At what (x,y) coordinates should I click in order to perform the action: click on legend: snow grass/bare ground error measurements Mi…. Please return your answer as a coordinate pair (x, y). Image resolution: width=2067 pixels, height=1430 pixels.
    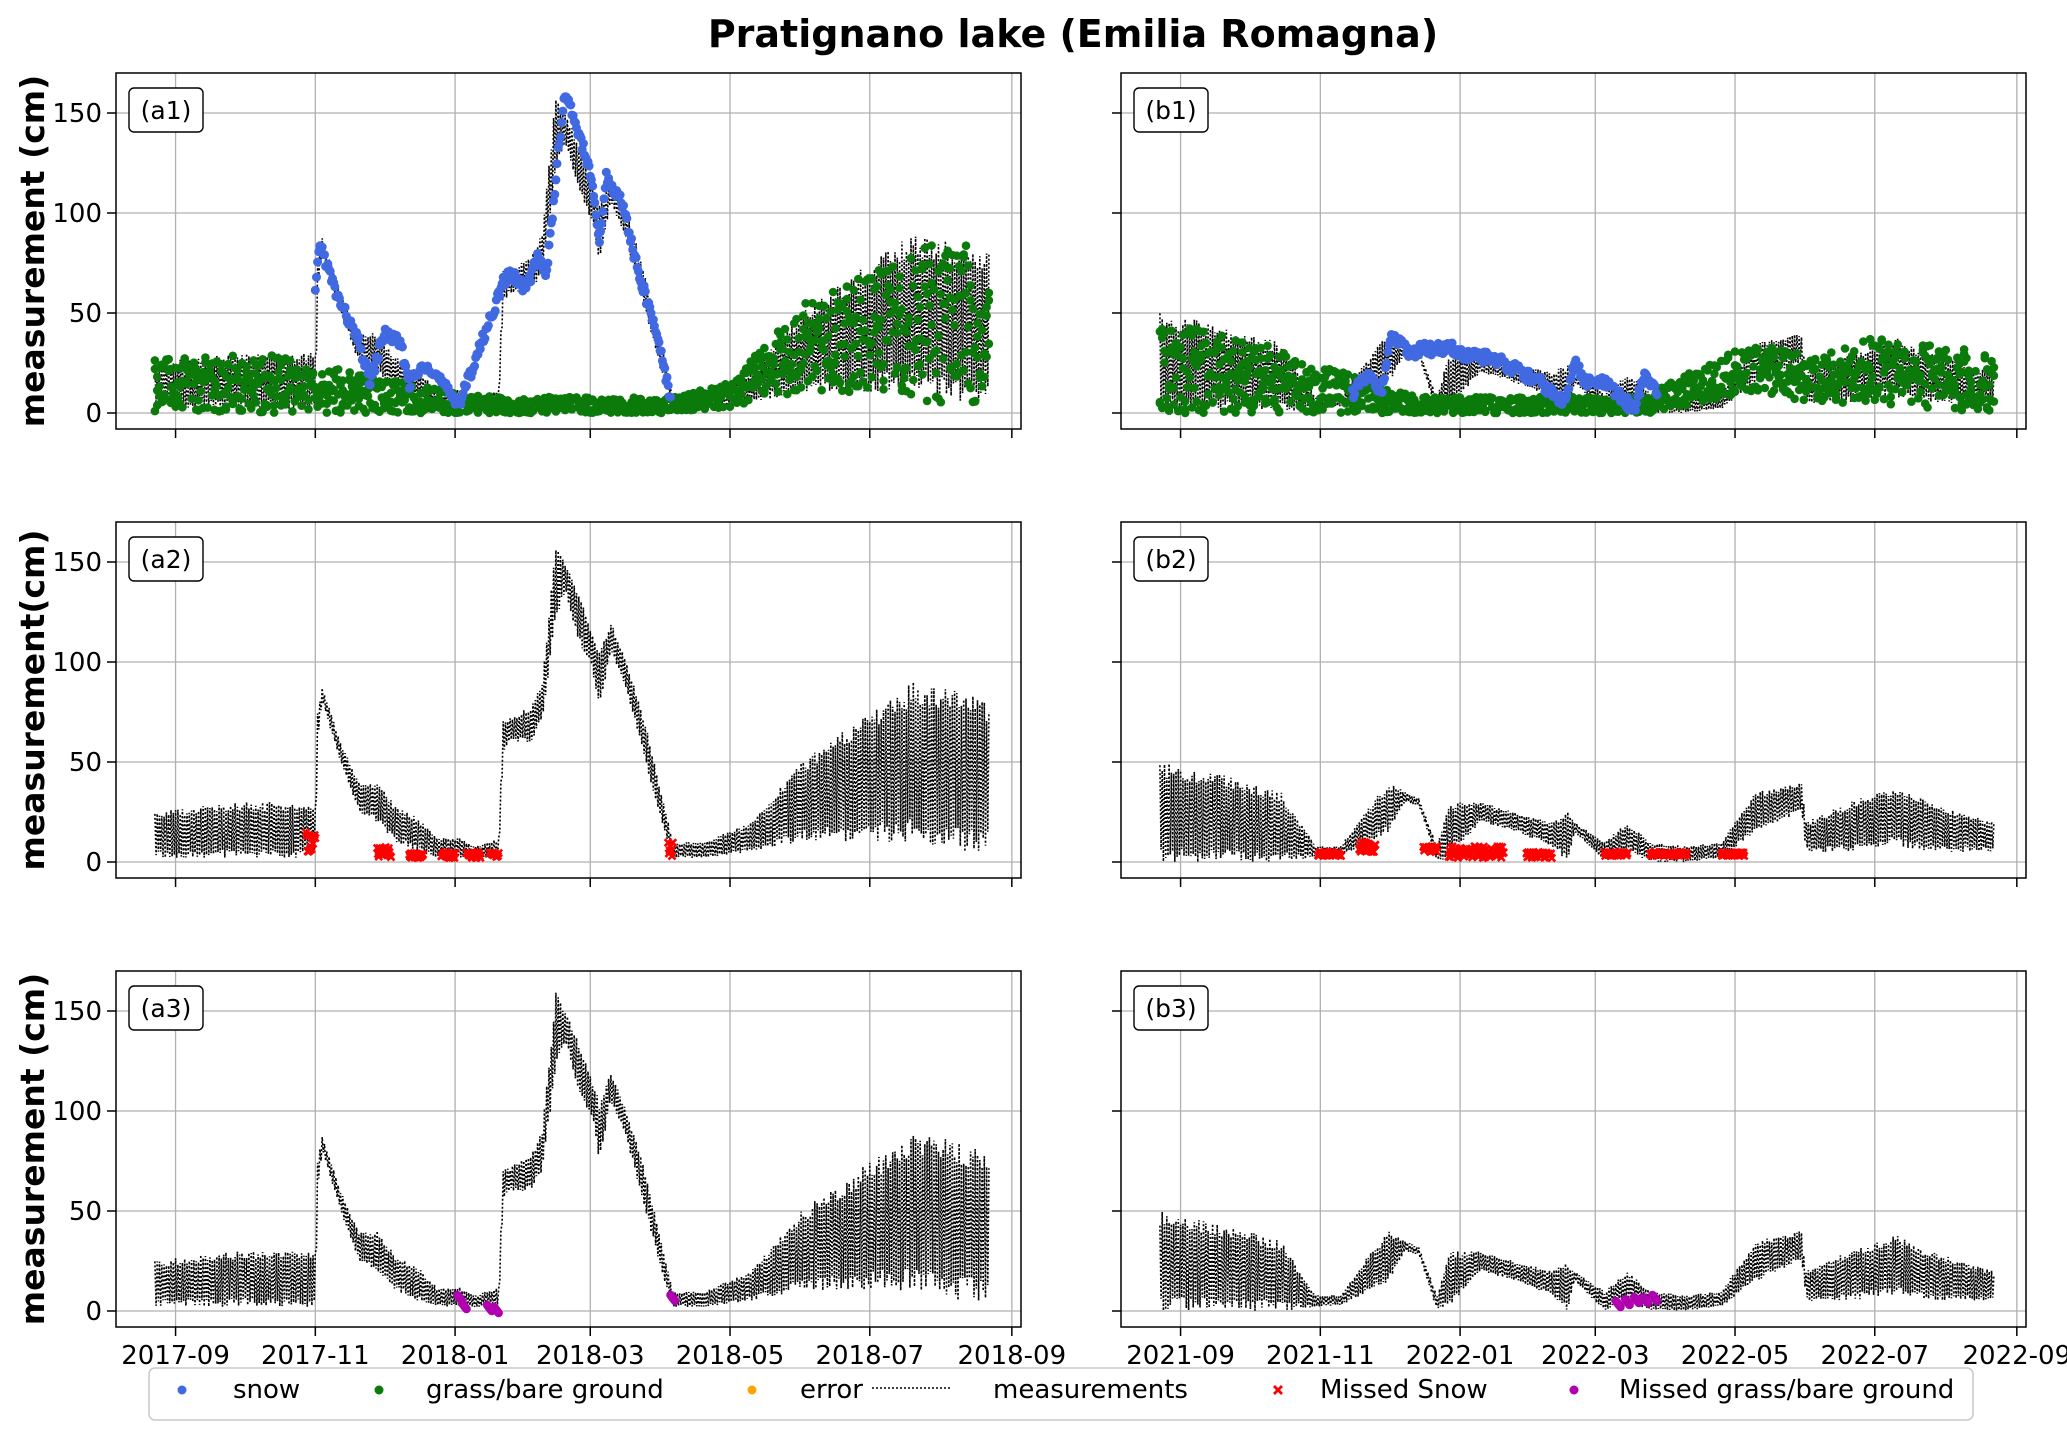
    Looking at the image, I should click on (1061, 1394).